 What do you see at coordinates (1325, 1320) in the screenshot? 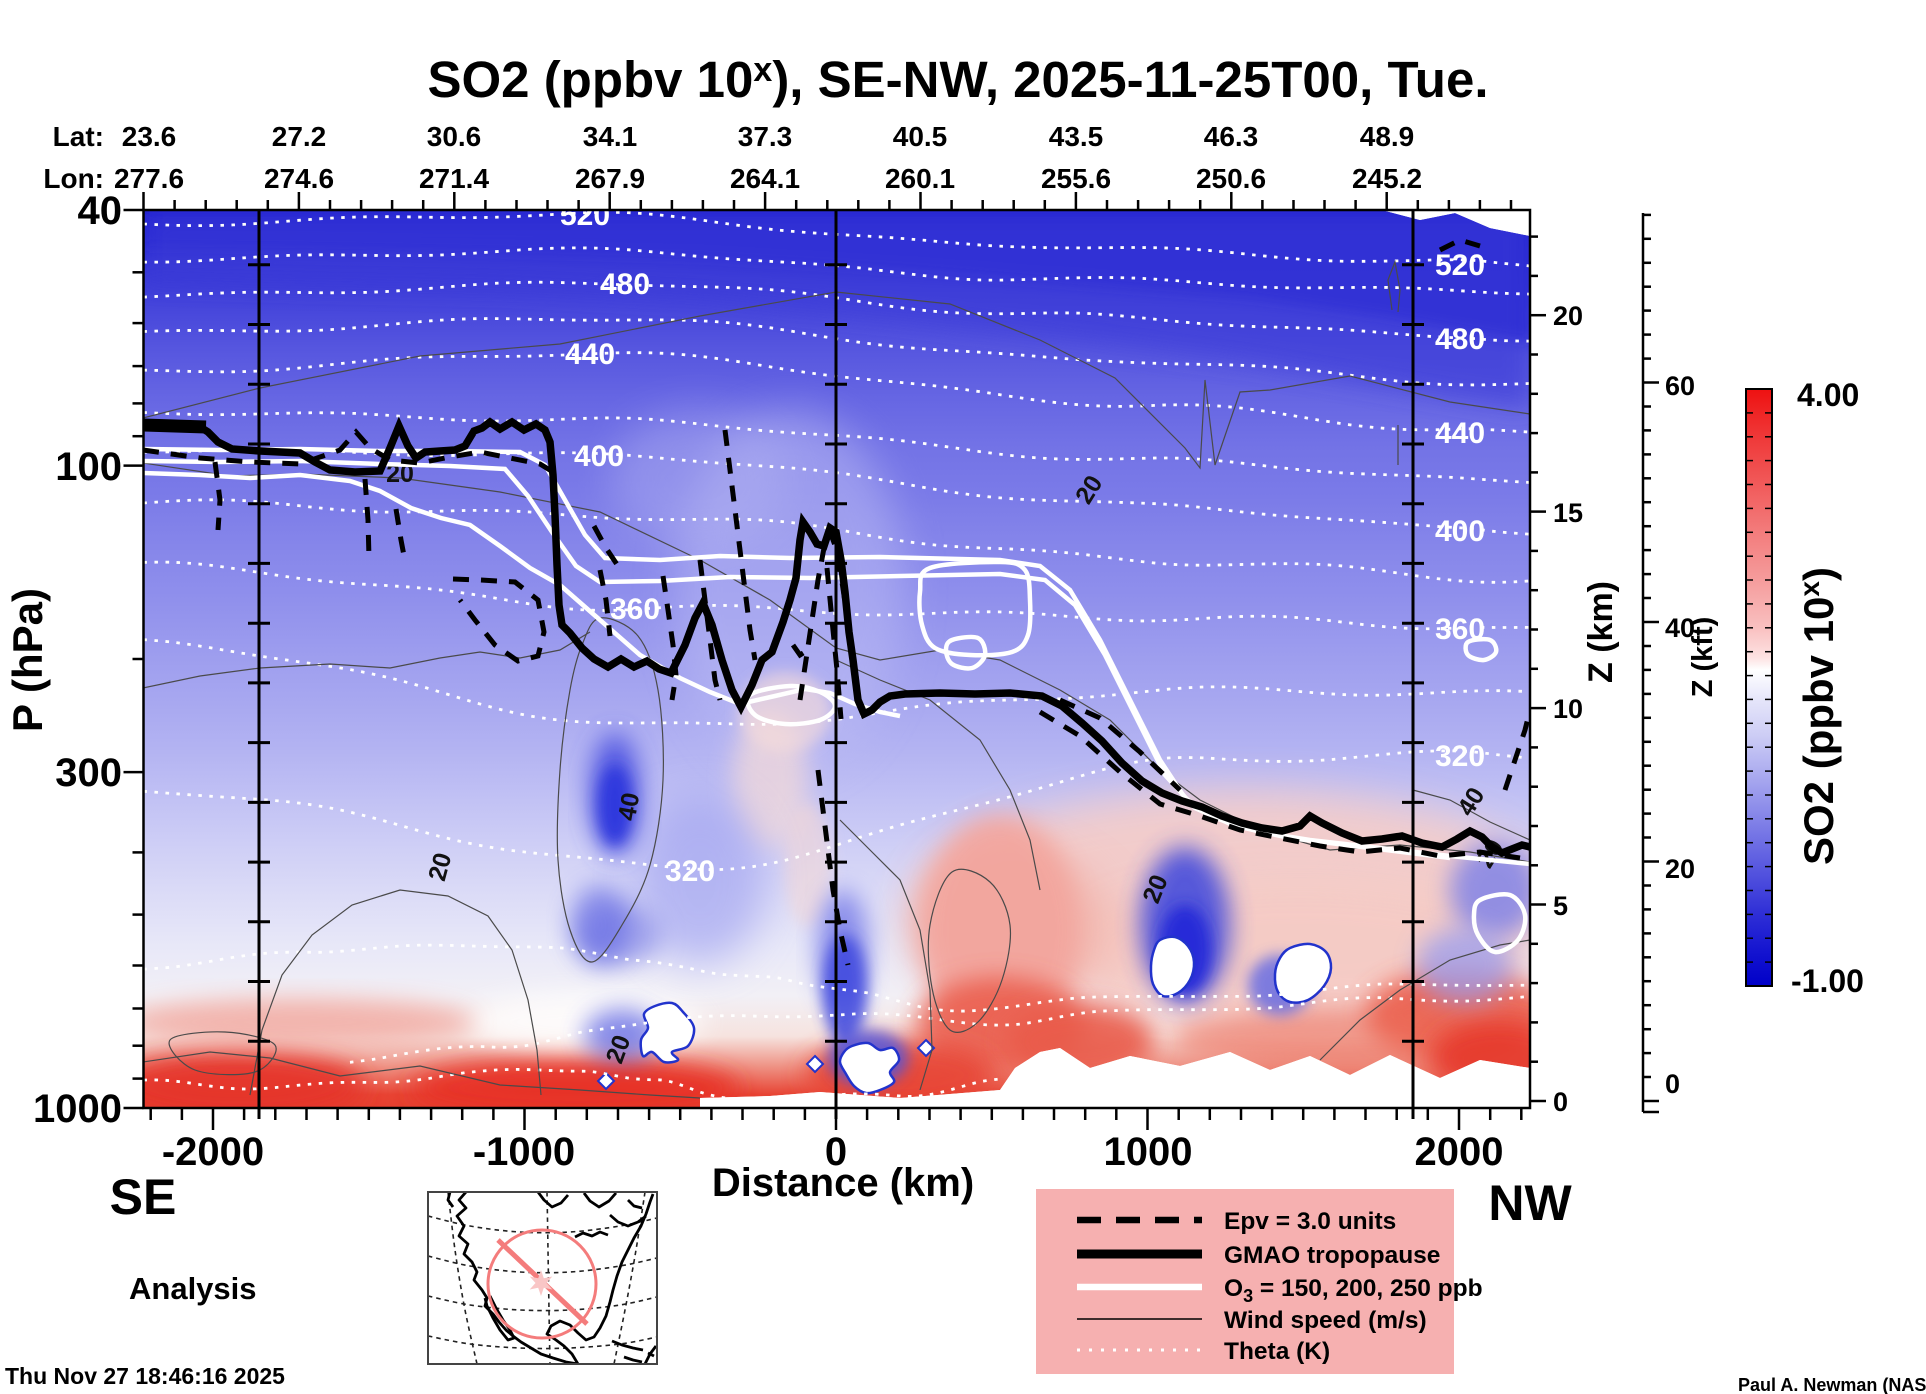
I see `svg-text: Wind speed (m/s)` at bounding box center [1325, 1320].